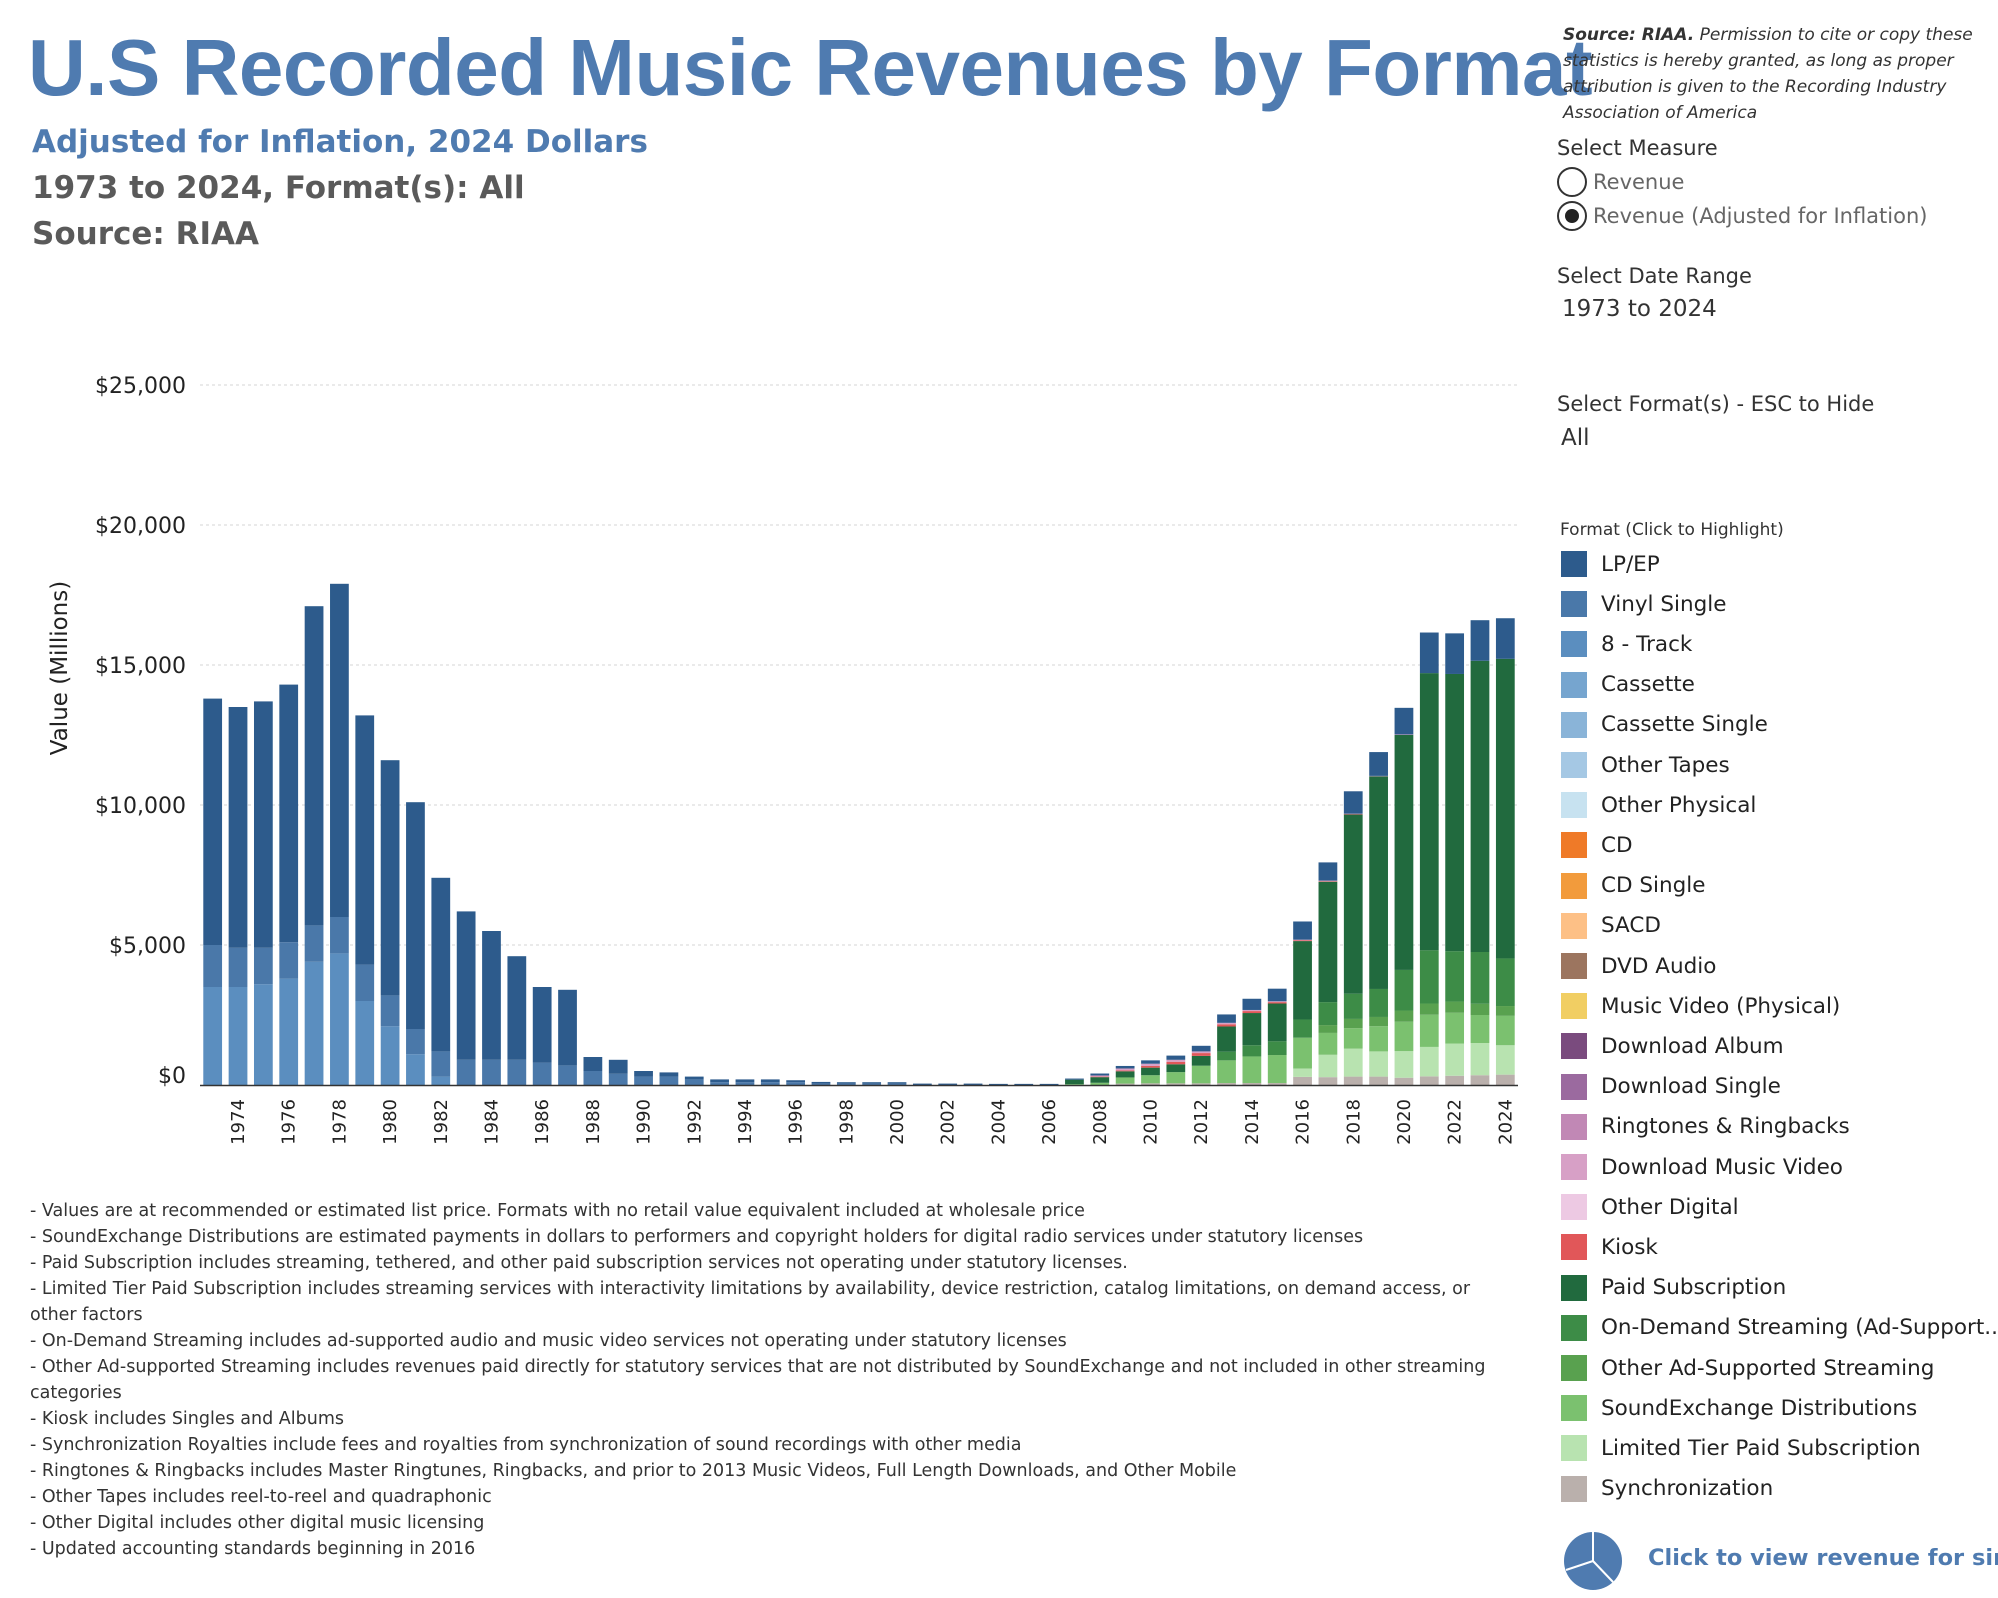  I want to click on radio-button-selected, so click(1572, 216).